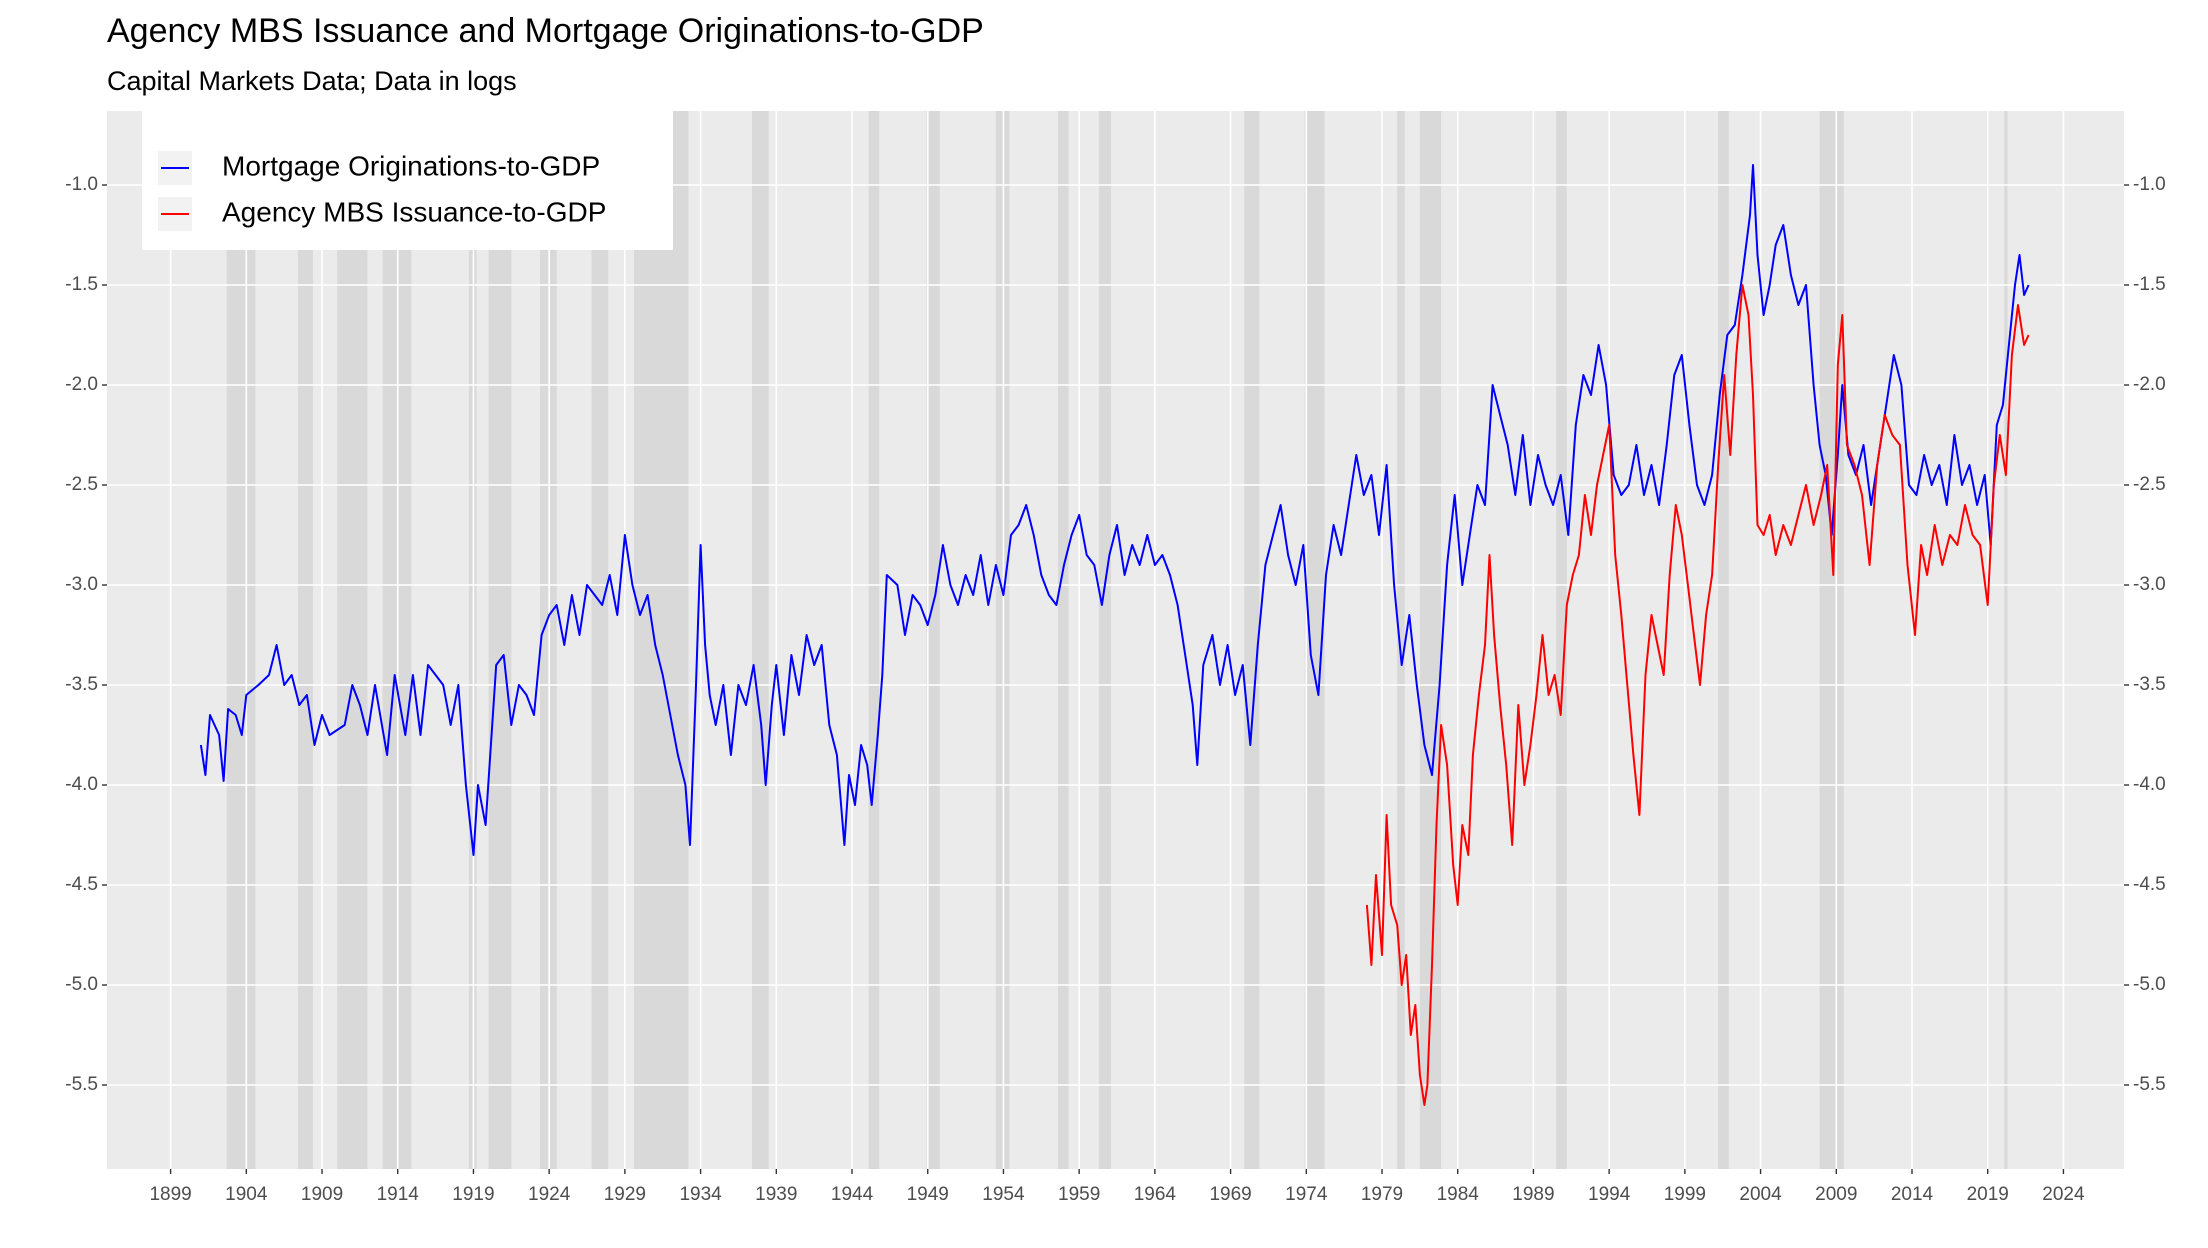 The image size is (2208, 1248). Describe the element at coordinates (852, 1194) in the screenshot. I see `x-tick-label: 1944` at that location.